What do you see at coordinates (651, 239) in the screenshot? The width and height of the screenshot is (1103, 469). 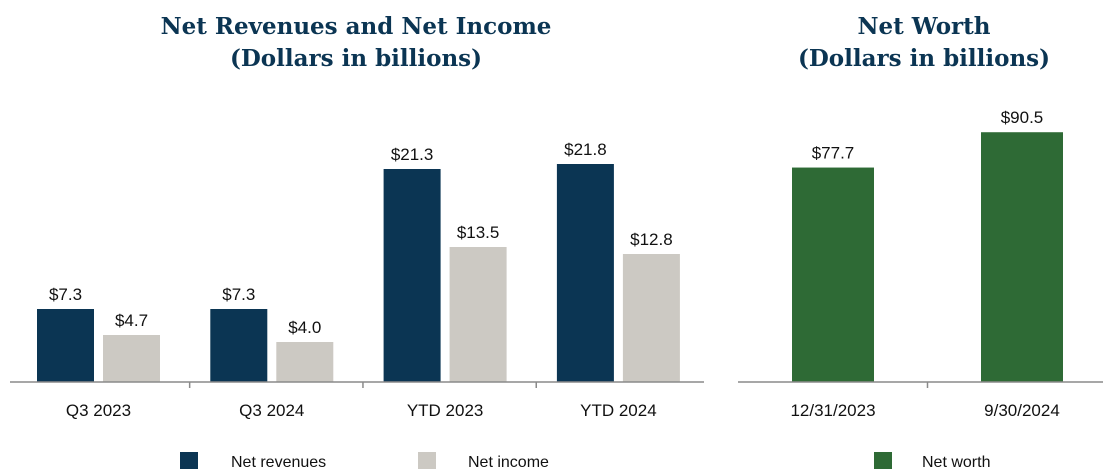 I see `data-label-net-income-ytd-2024: $12.8` at bounding box center [651, 239].